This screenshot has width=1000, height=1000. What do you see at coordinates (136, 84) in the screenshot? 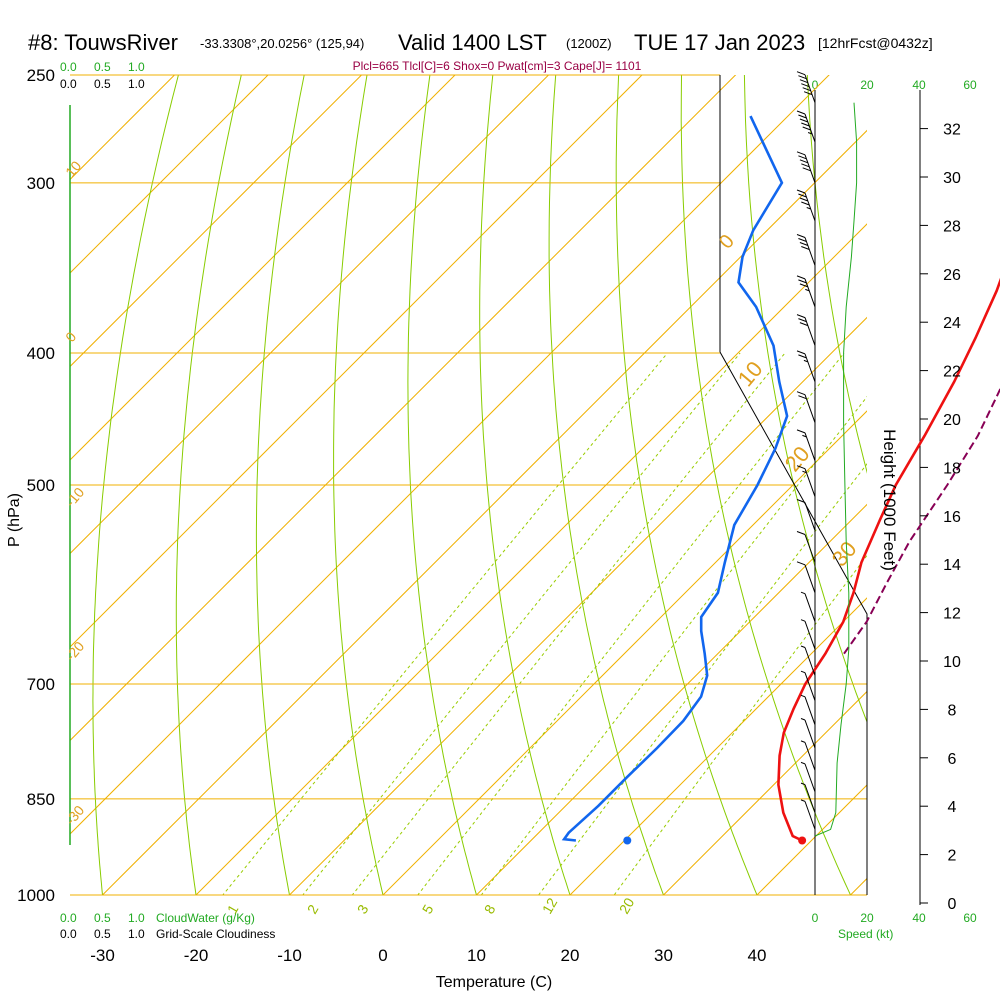
I see `cloudiness-tick-top-2: 1.0` at bounding box center [136, 84].